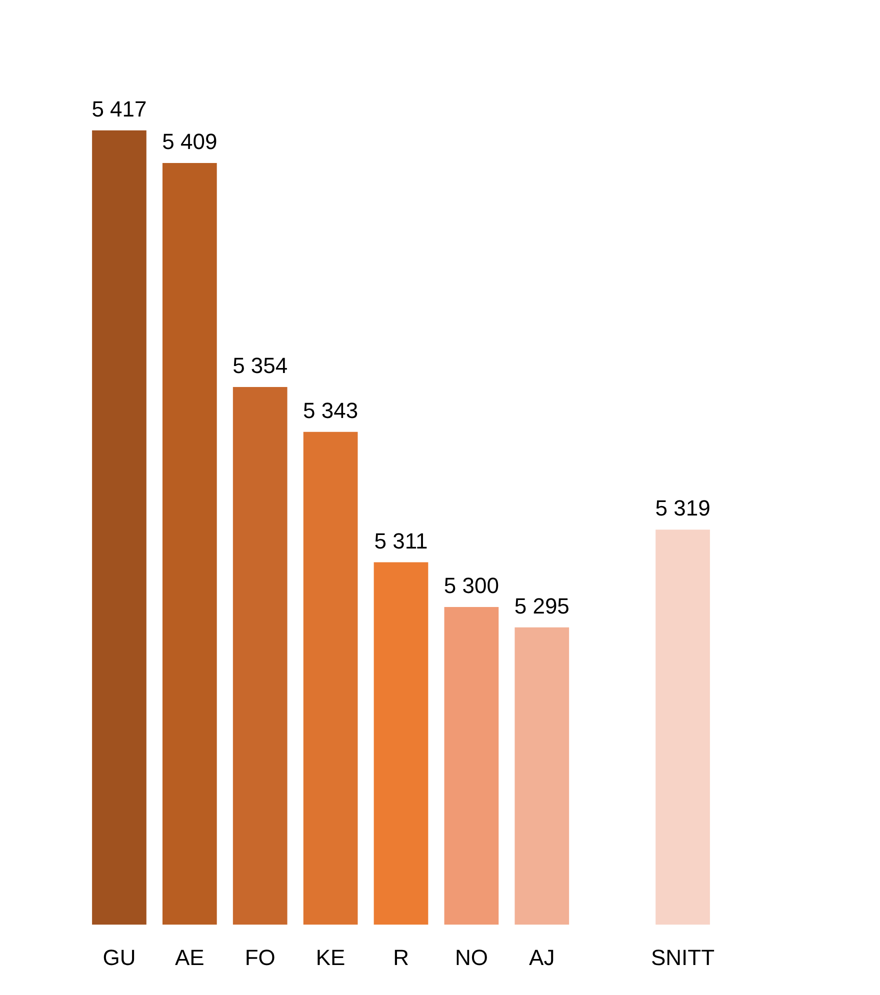  Describe the element at coordinates (119, 957) in the screenshot. I see `x-tick-label: GU` at that location.